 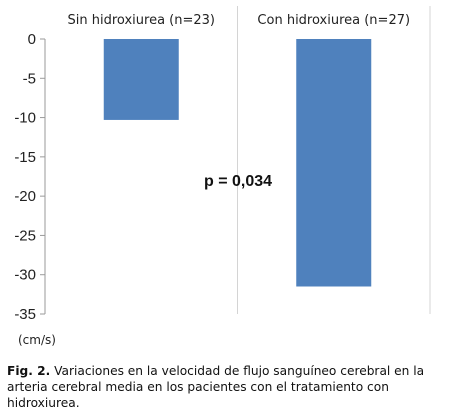 I want to click on y-tick-label: -30, so click(x=25, y=275).